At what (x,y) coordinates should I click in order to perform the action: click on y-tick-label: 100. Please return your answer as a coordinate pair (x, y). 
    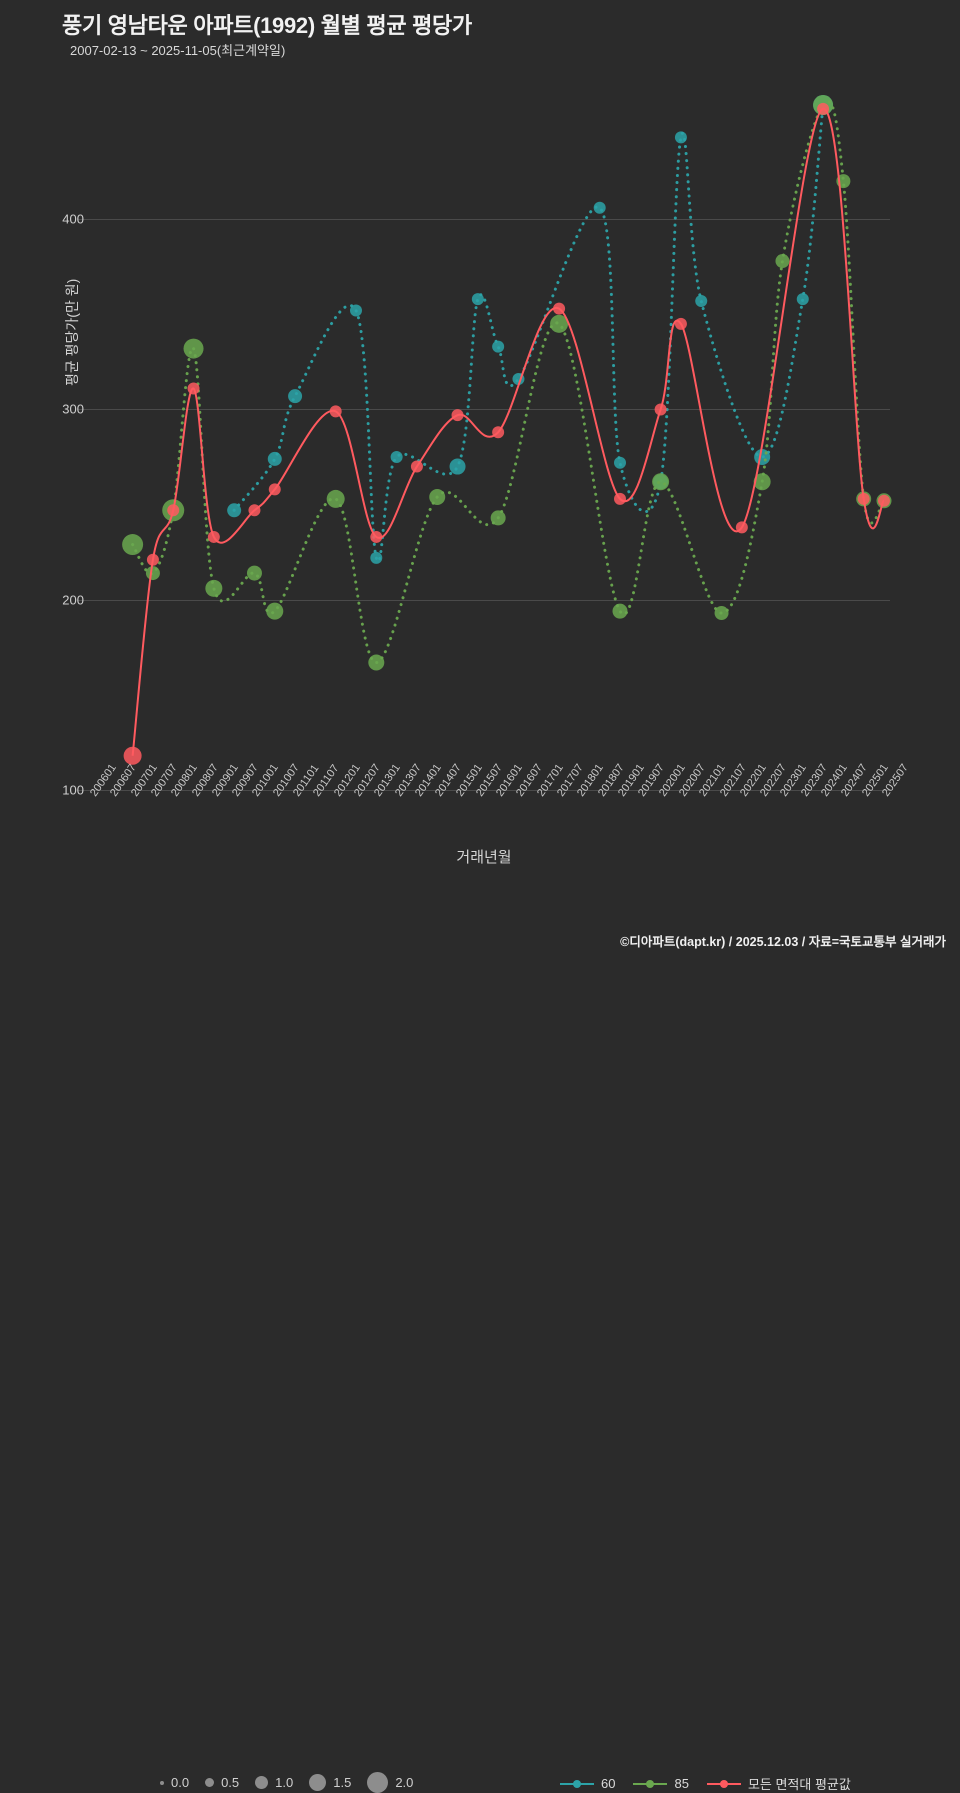
    Looking at the image, I should click on (73, 790).